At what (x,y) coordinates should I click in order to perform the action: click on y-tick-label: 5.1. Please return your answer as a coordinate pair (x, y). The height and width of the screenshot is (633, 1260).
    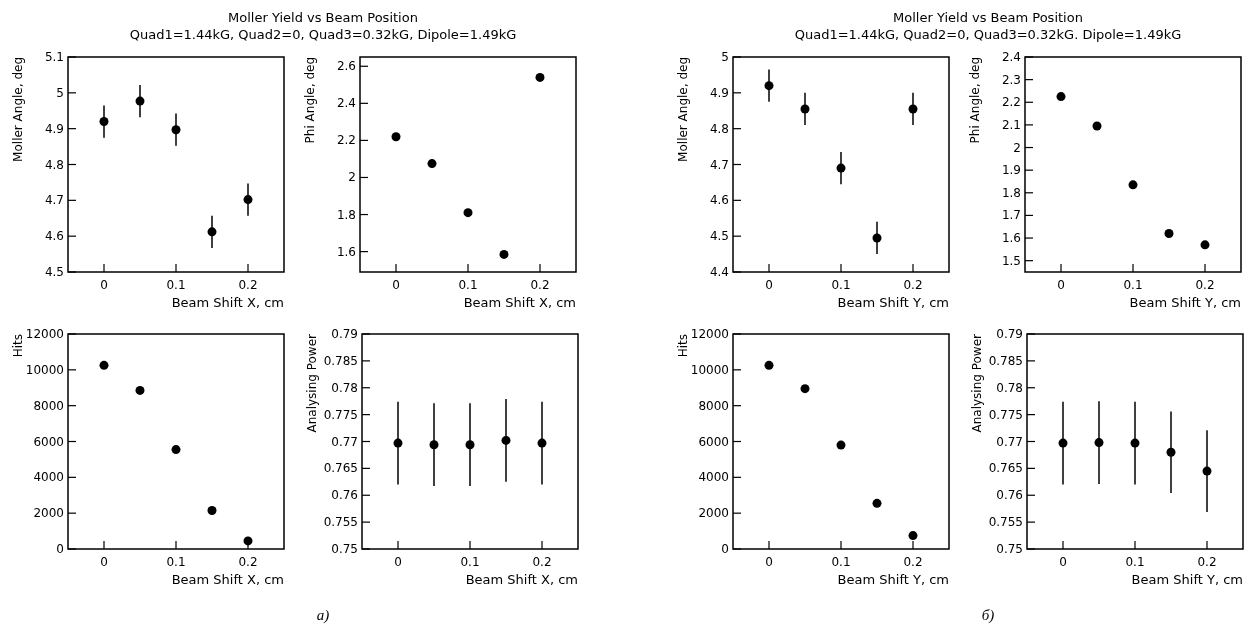
    Looking at the image, I should click on (54, 57).